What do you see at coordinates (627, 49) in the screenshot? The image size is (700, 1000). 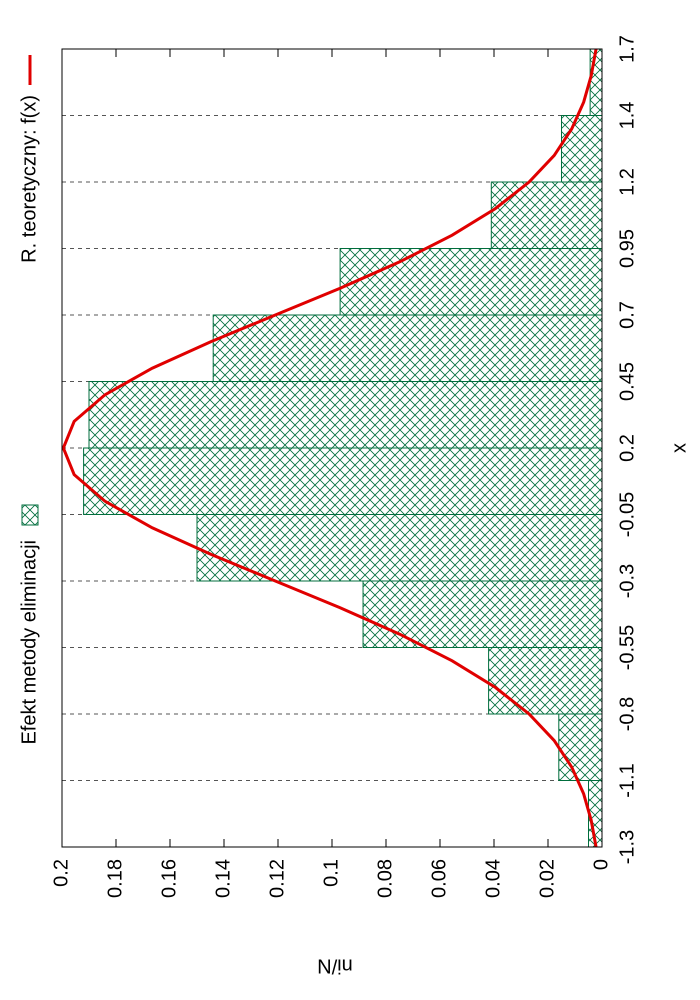 I see `x-tick-label: 1.7` at bounding box center [627, 49].